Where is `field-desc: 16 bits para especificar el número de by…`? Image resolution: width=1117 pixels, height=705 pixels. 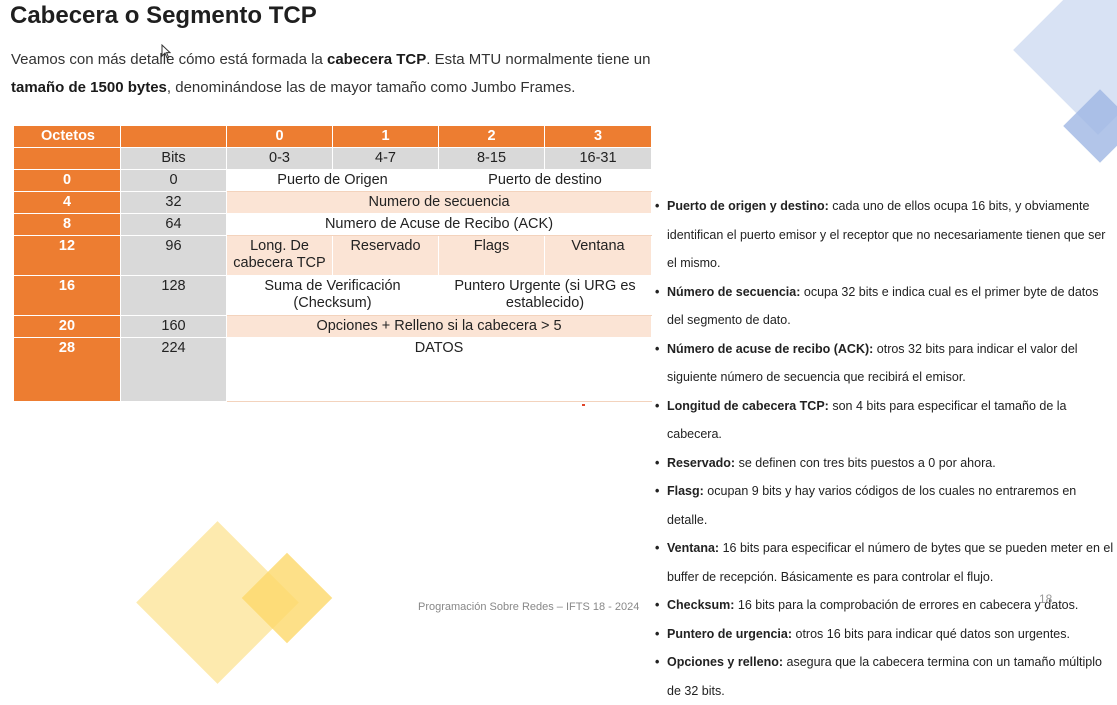 field-desc: 16 bits para especificar el número de by… is located at coordinates (890, 562).